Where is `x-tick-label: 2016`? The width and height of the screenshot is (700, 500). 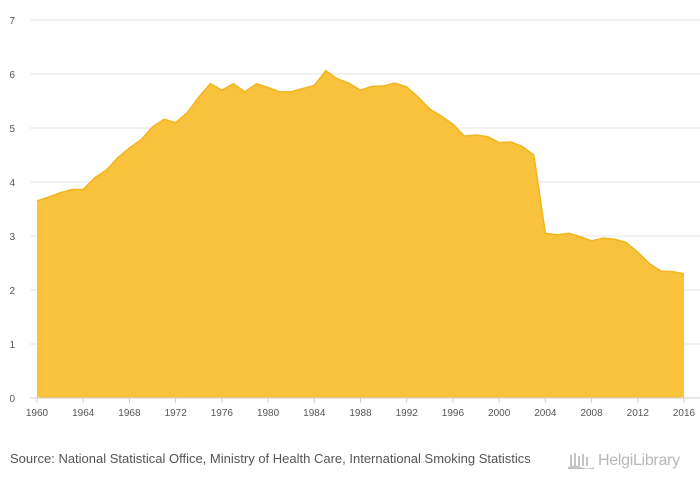 x-tick-label: 2016 is located at coordinates (684, 413).